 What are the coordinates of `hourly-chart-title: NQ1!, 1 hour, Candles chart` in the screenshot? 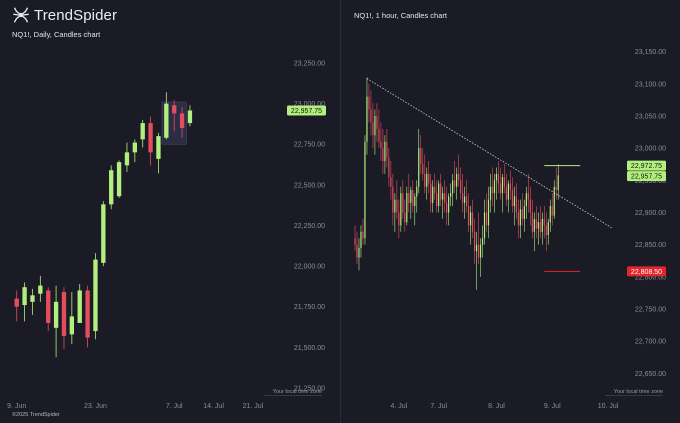 It's located at (400, 15).